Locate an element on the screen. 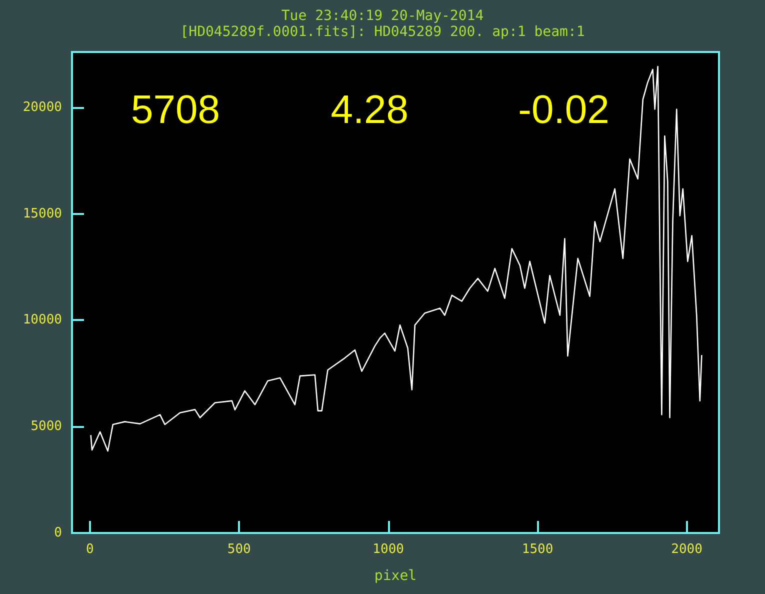 The width and height of the screenshot is (765, 594). annotation: -0.02 is located at coordinates (564, 110).